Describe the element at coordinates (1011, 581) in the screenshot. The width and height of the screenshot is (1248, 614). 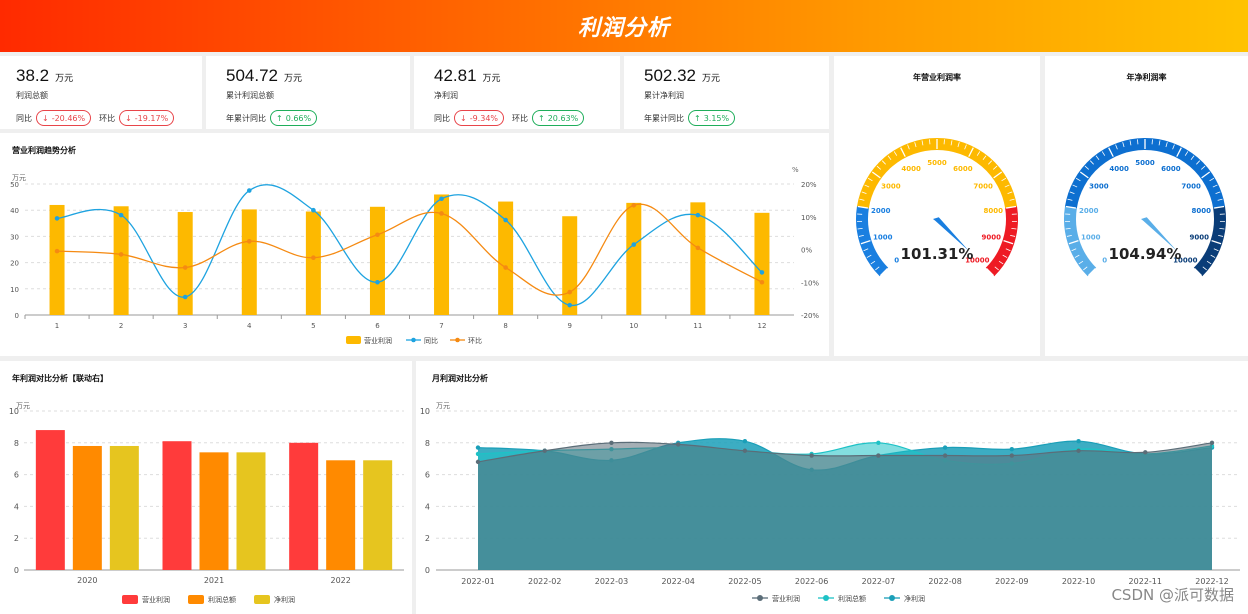
I see `x-tick-label: 2022-09` at that location.